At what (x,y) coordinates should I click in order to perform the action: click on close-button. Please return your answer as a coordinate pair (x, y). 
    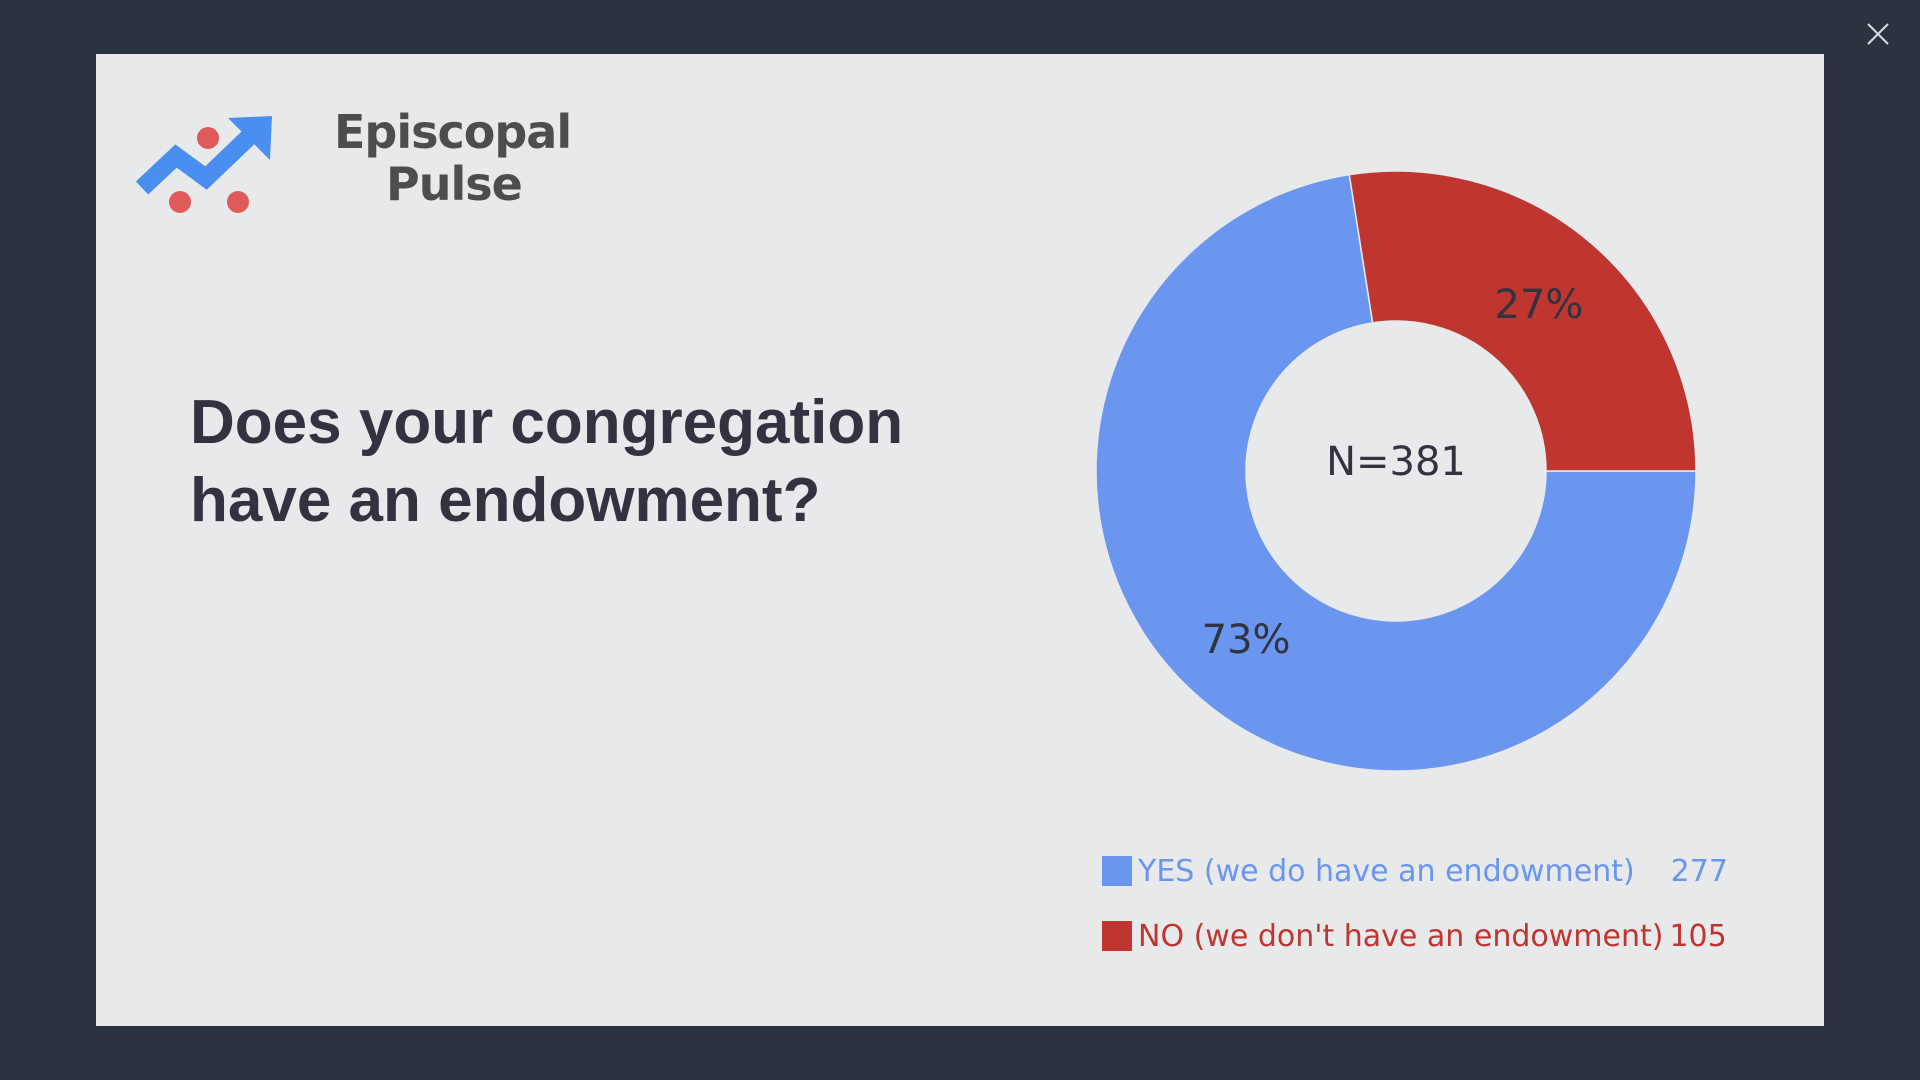
    Looking at the image, I should click on (1878, 34).